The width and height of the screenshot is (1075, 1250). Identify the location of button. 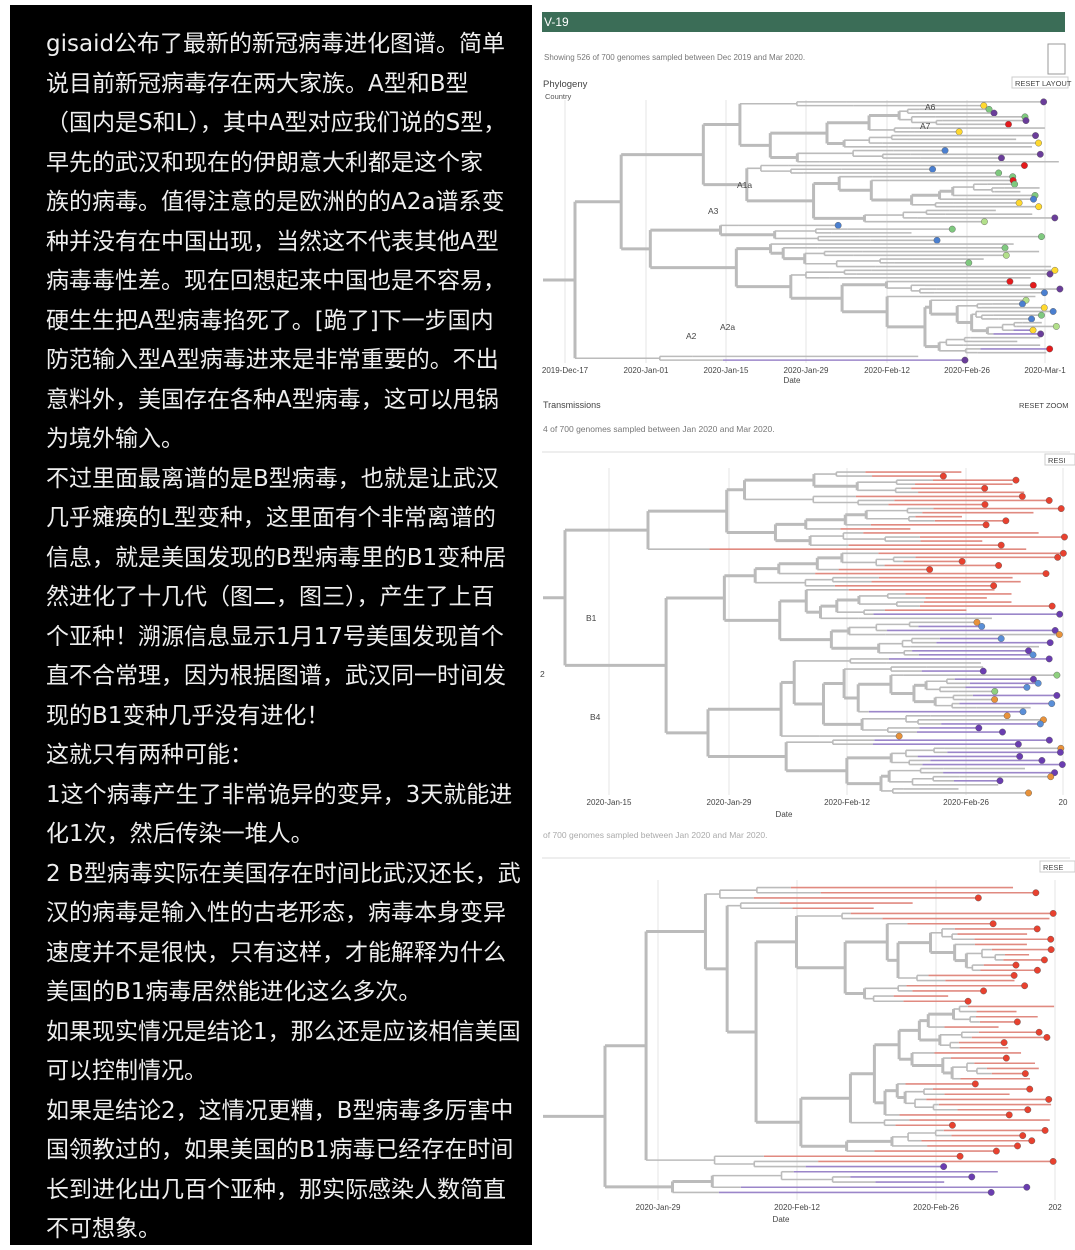
(1057, 866).